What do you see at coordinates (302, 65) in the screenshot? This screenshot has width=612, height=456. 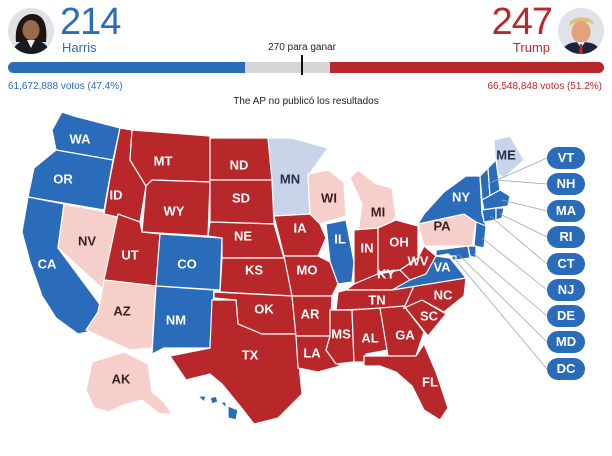 I see `threshold-marker` at bounding box center [302, 65].